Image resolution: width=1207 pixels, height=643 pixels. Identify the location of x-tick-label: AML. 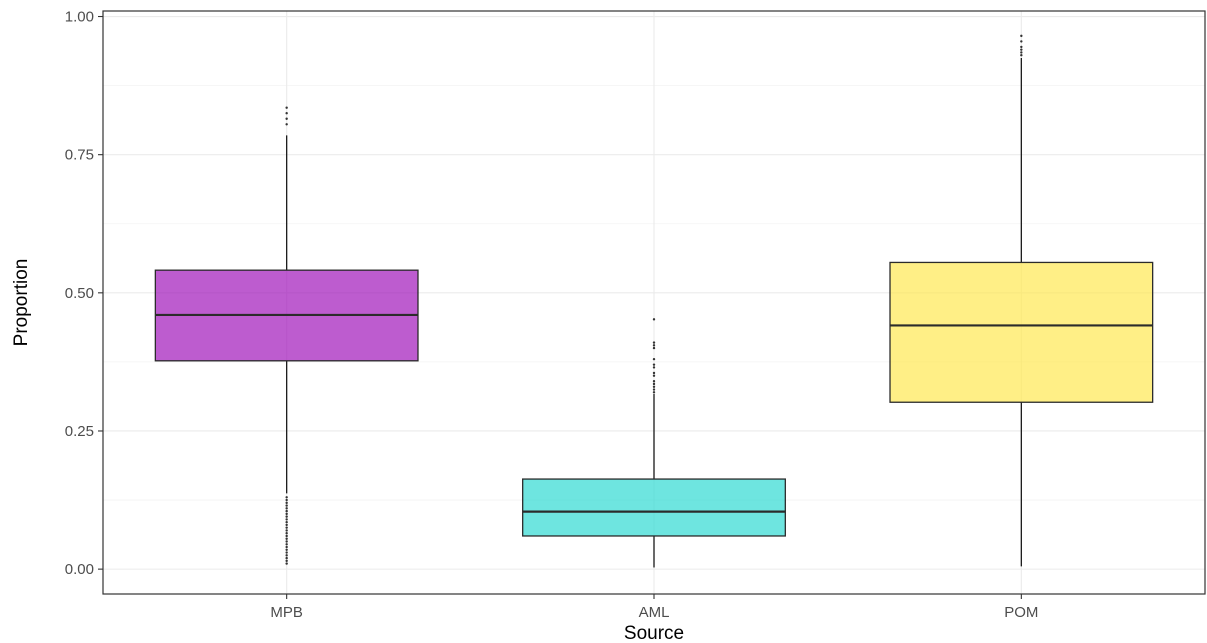
(654, 612).